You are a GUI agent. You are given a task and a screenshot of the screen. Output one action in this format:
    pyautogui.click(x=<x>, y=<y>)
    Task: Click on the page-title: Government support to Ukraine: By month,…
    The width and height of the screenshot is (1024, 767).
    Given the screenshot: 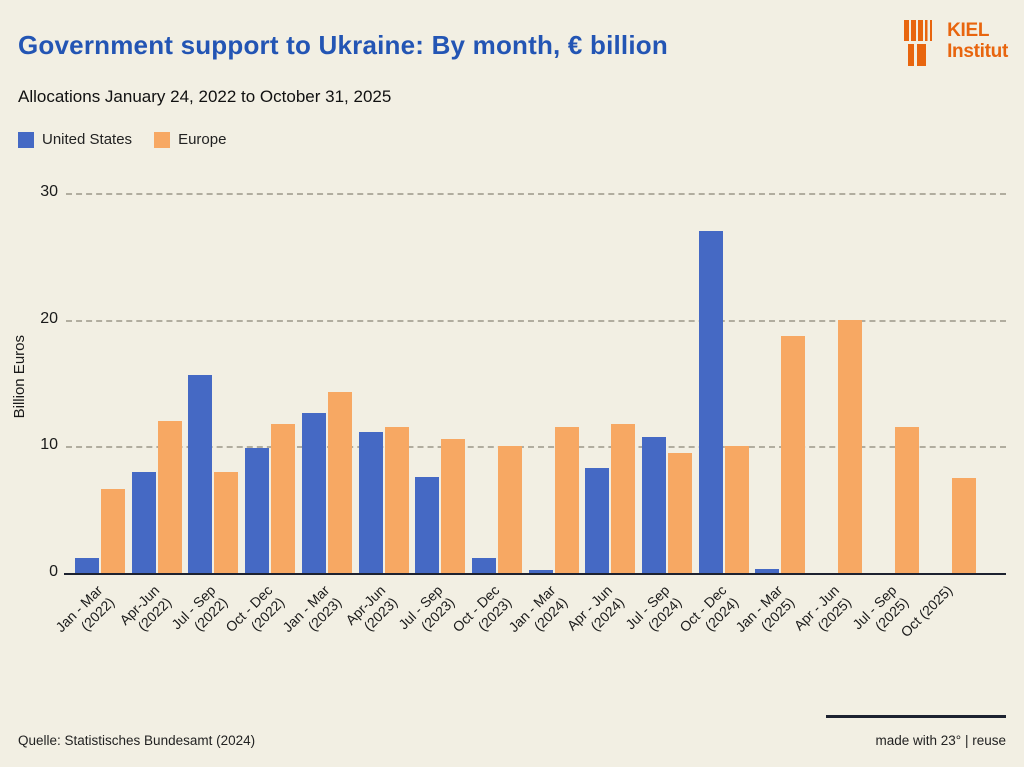 What is the action you would take?
    pyautogui.click(x=343, y=45)
    